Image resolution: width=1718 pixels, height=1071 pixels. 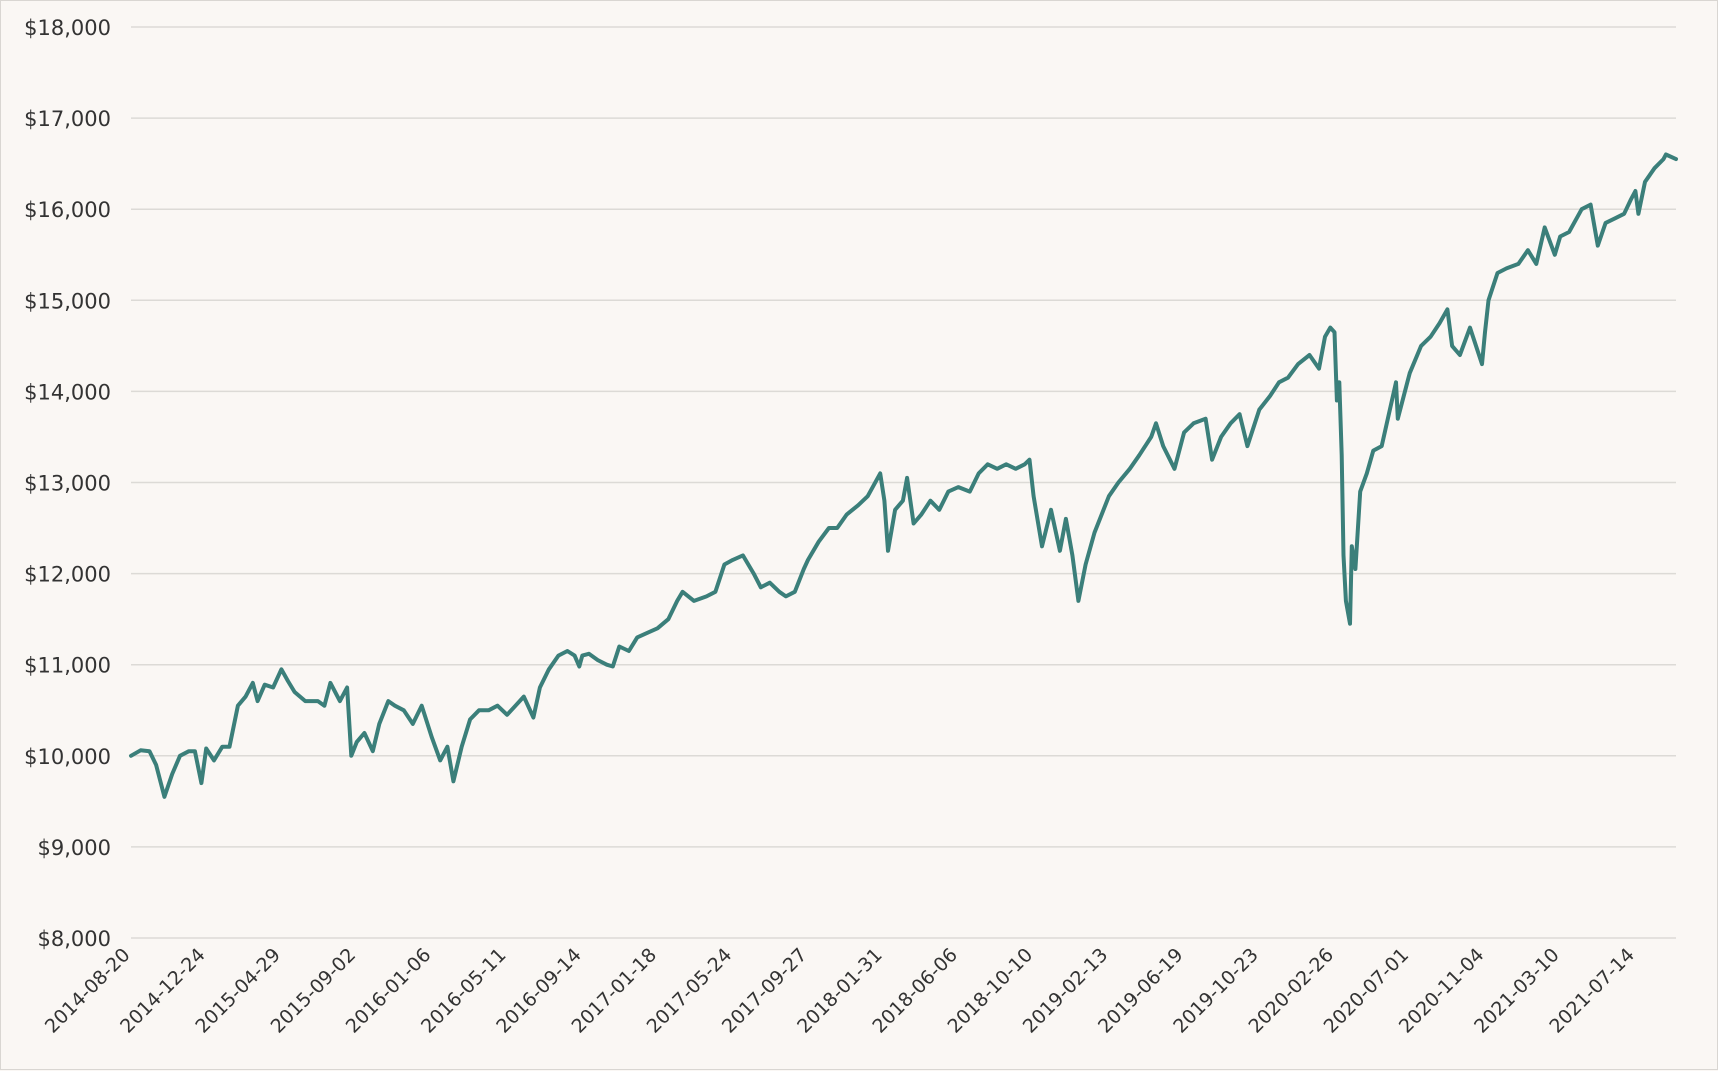 I want to click on y-tick-label: $16,000, so click(x=67, y=210).